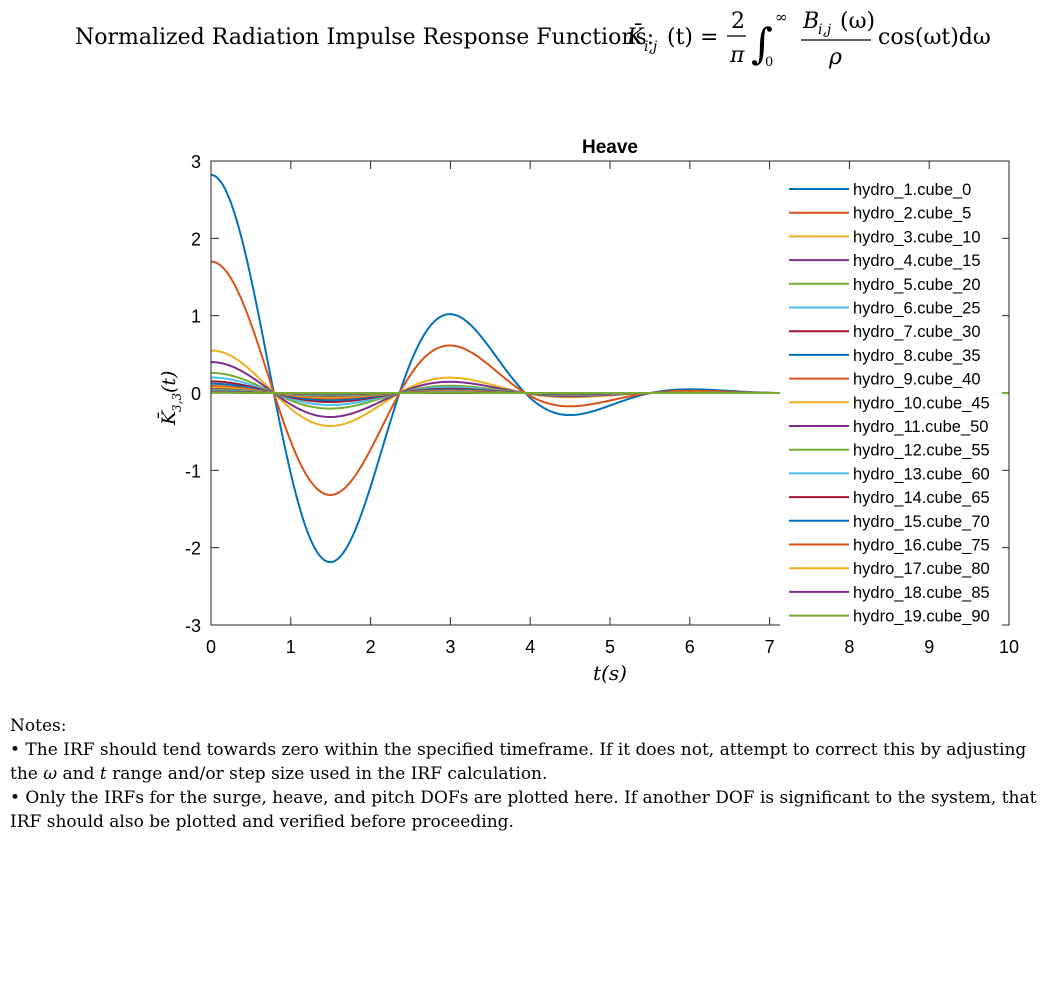 This screenshot has width=1057, height=984. I want to click on legend-entry: hydro_15.cube_70, so click(921, 522).